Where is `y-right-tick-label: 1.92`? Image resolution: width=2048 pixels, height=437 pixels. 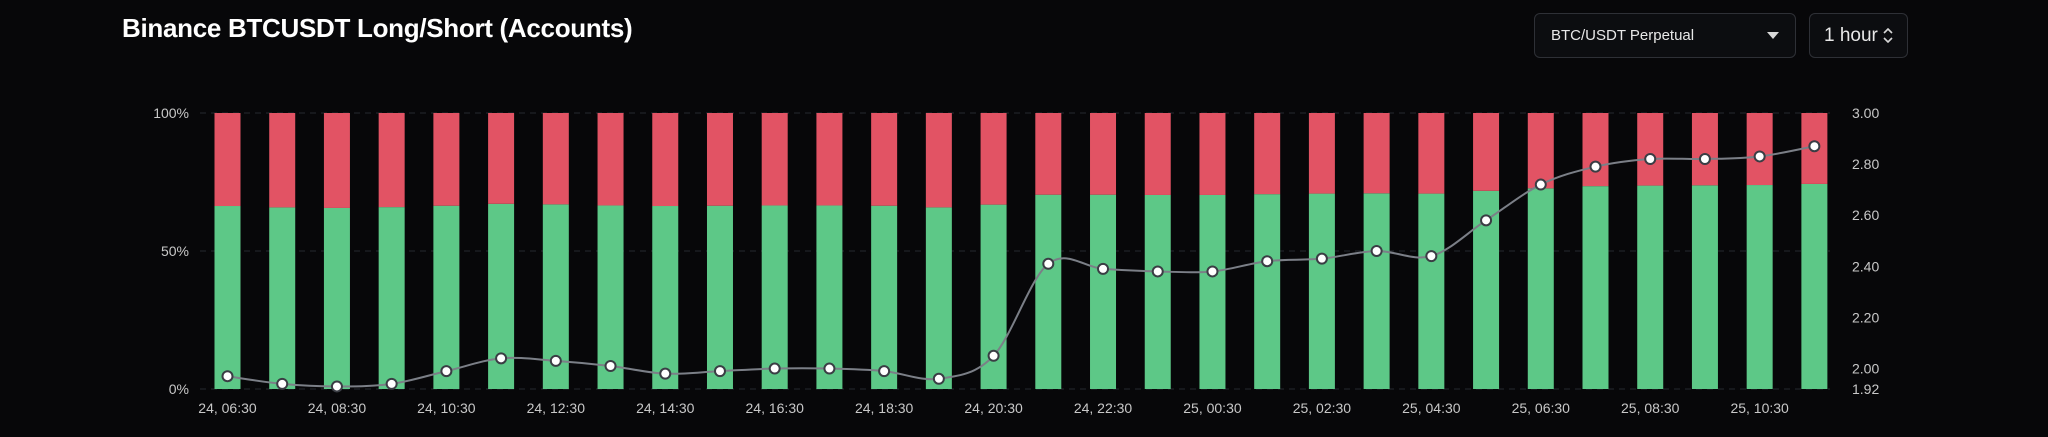 y-right-tick-label: 1.92 is located at coordinates (1865, 389).